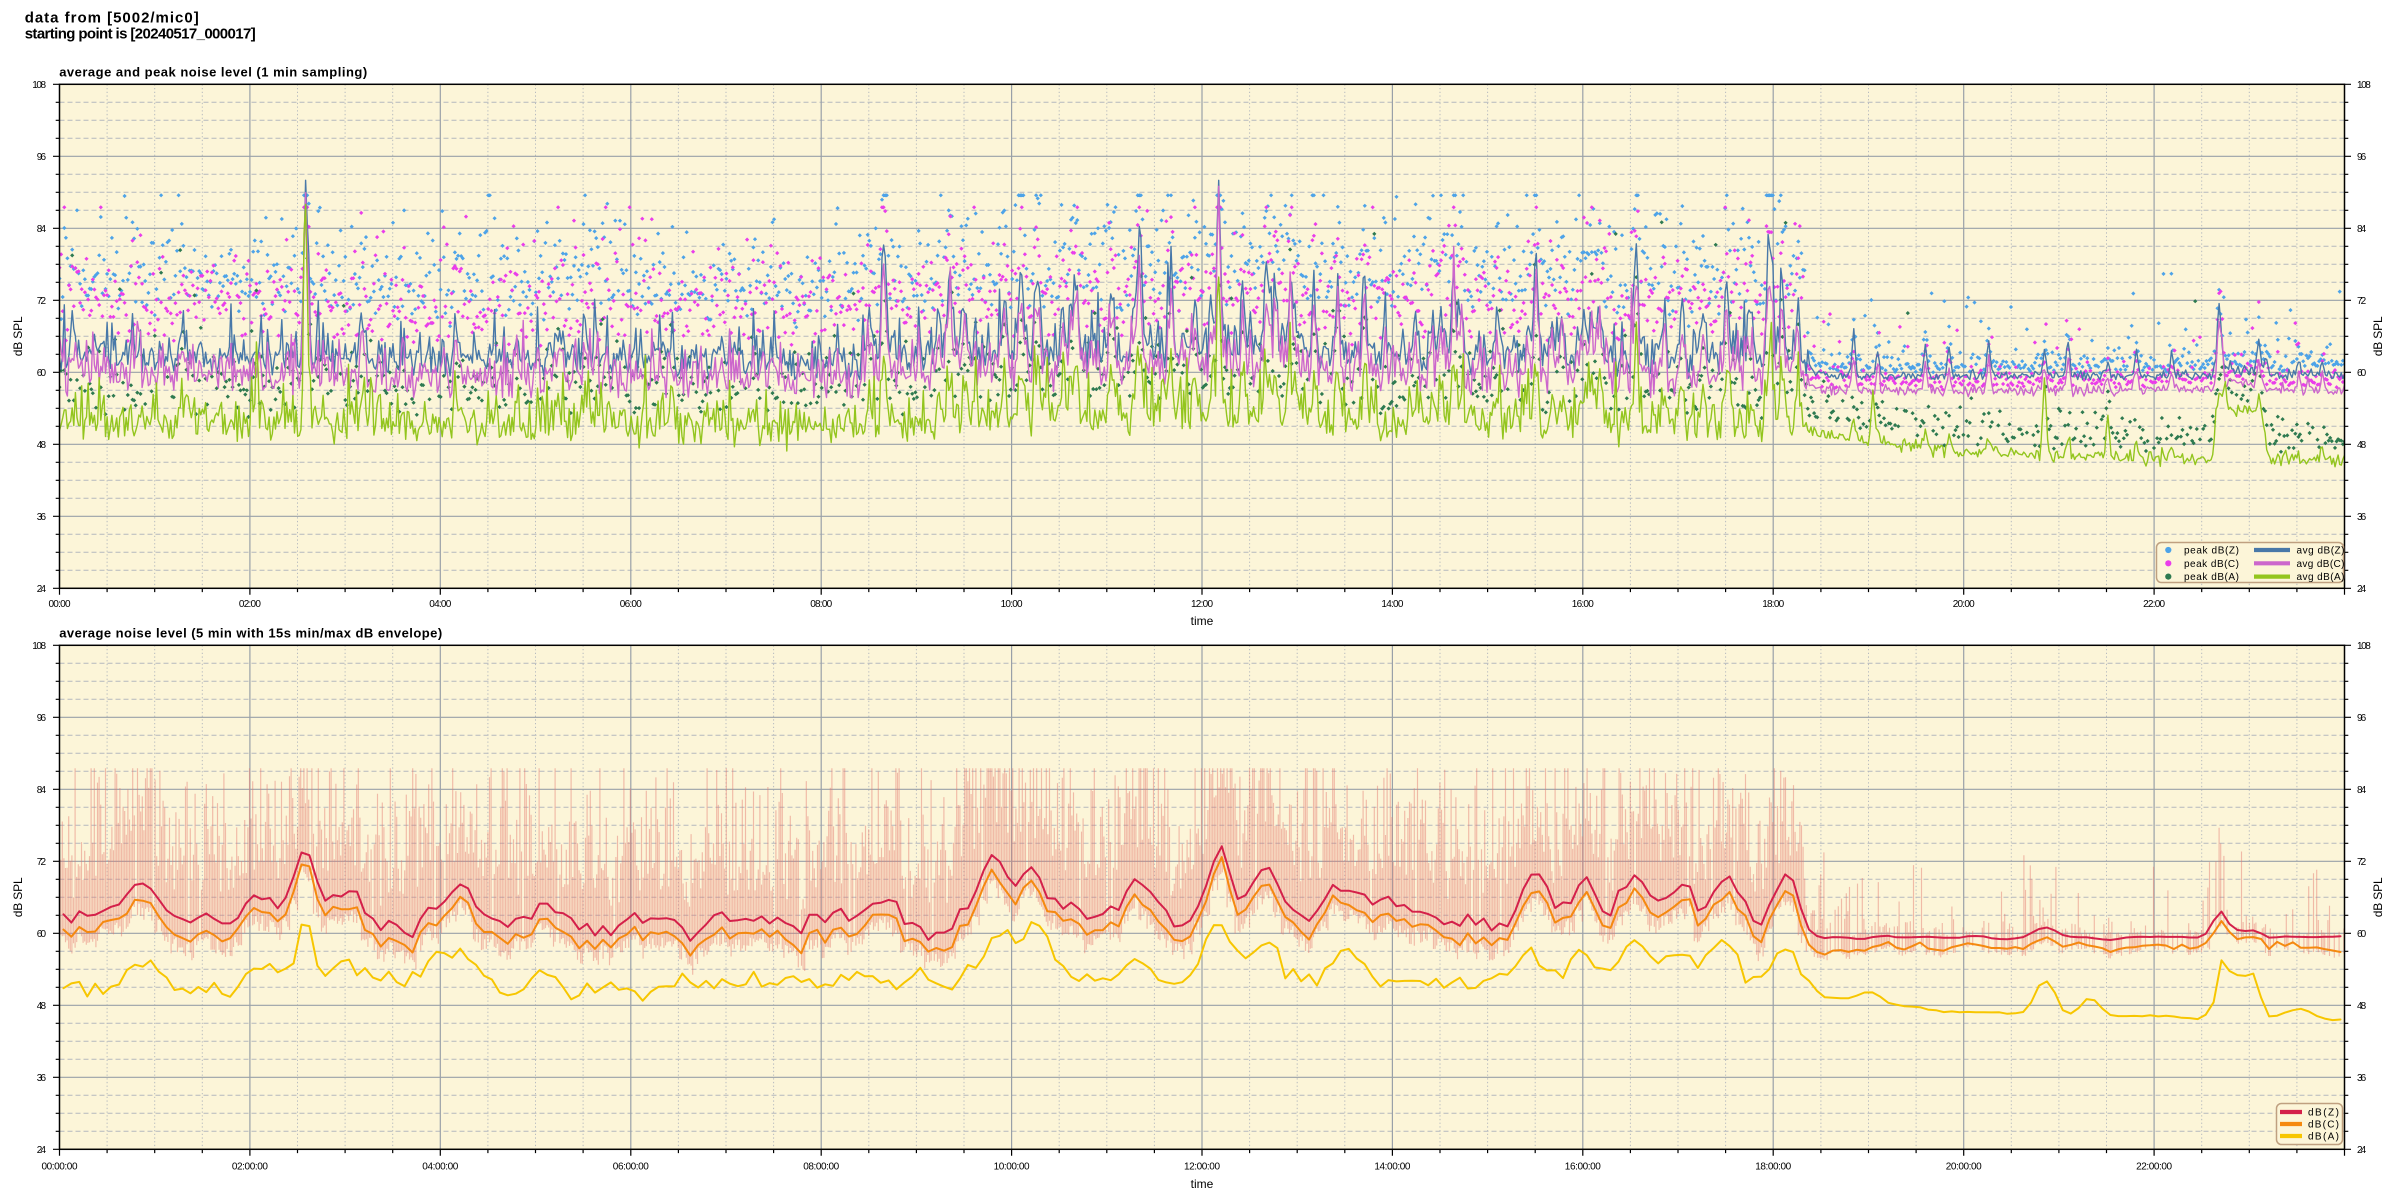 The image size is (2400, 1200). I want to click on svg-text: 22:00:00, so click(2154, 1167).